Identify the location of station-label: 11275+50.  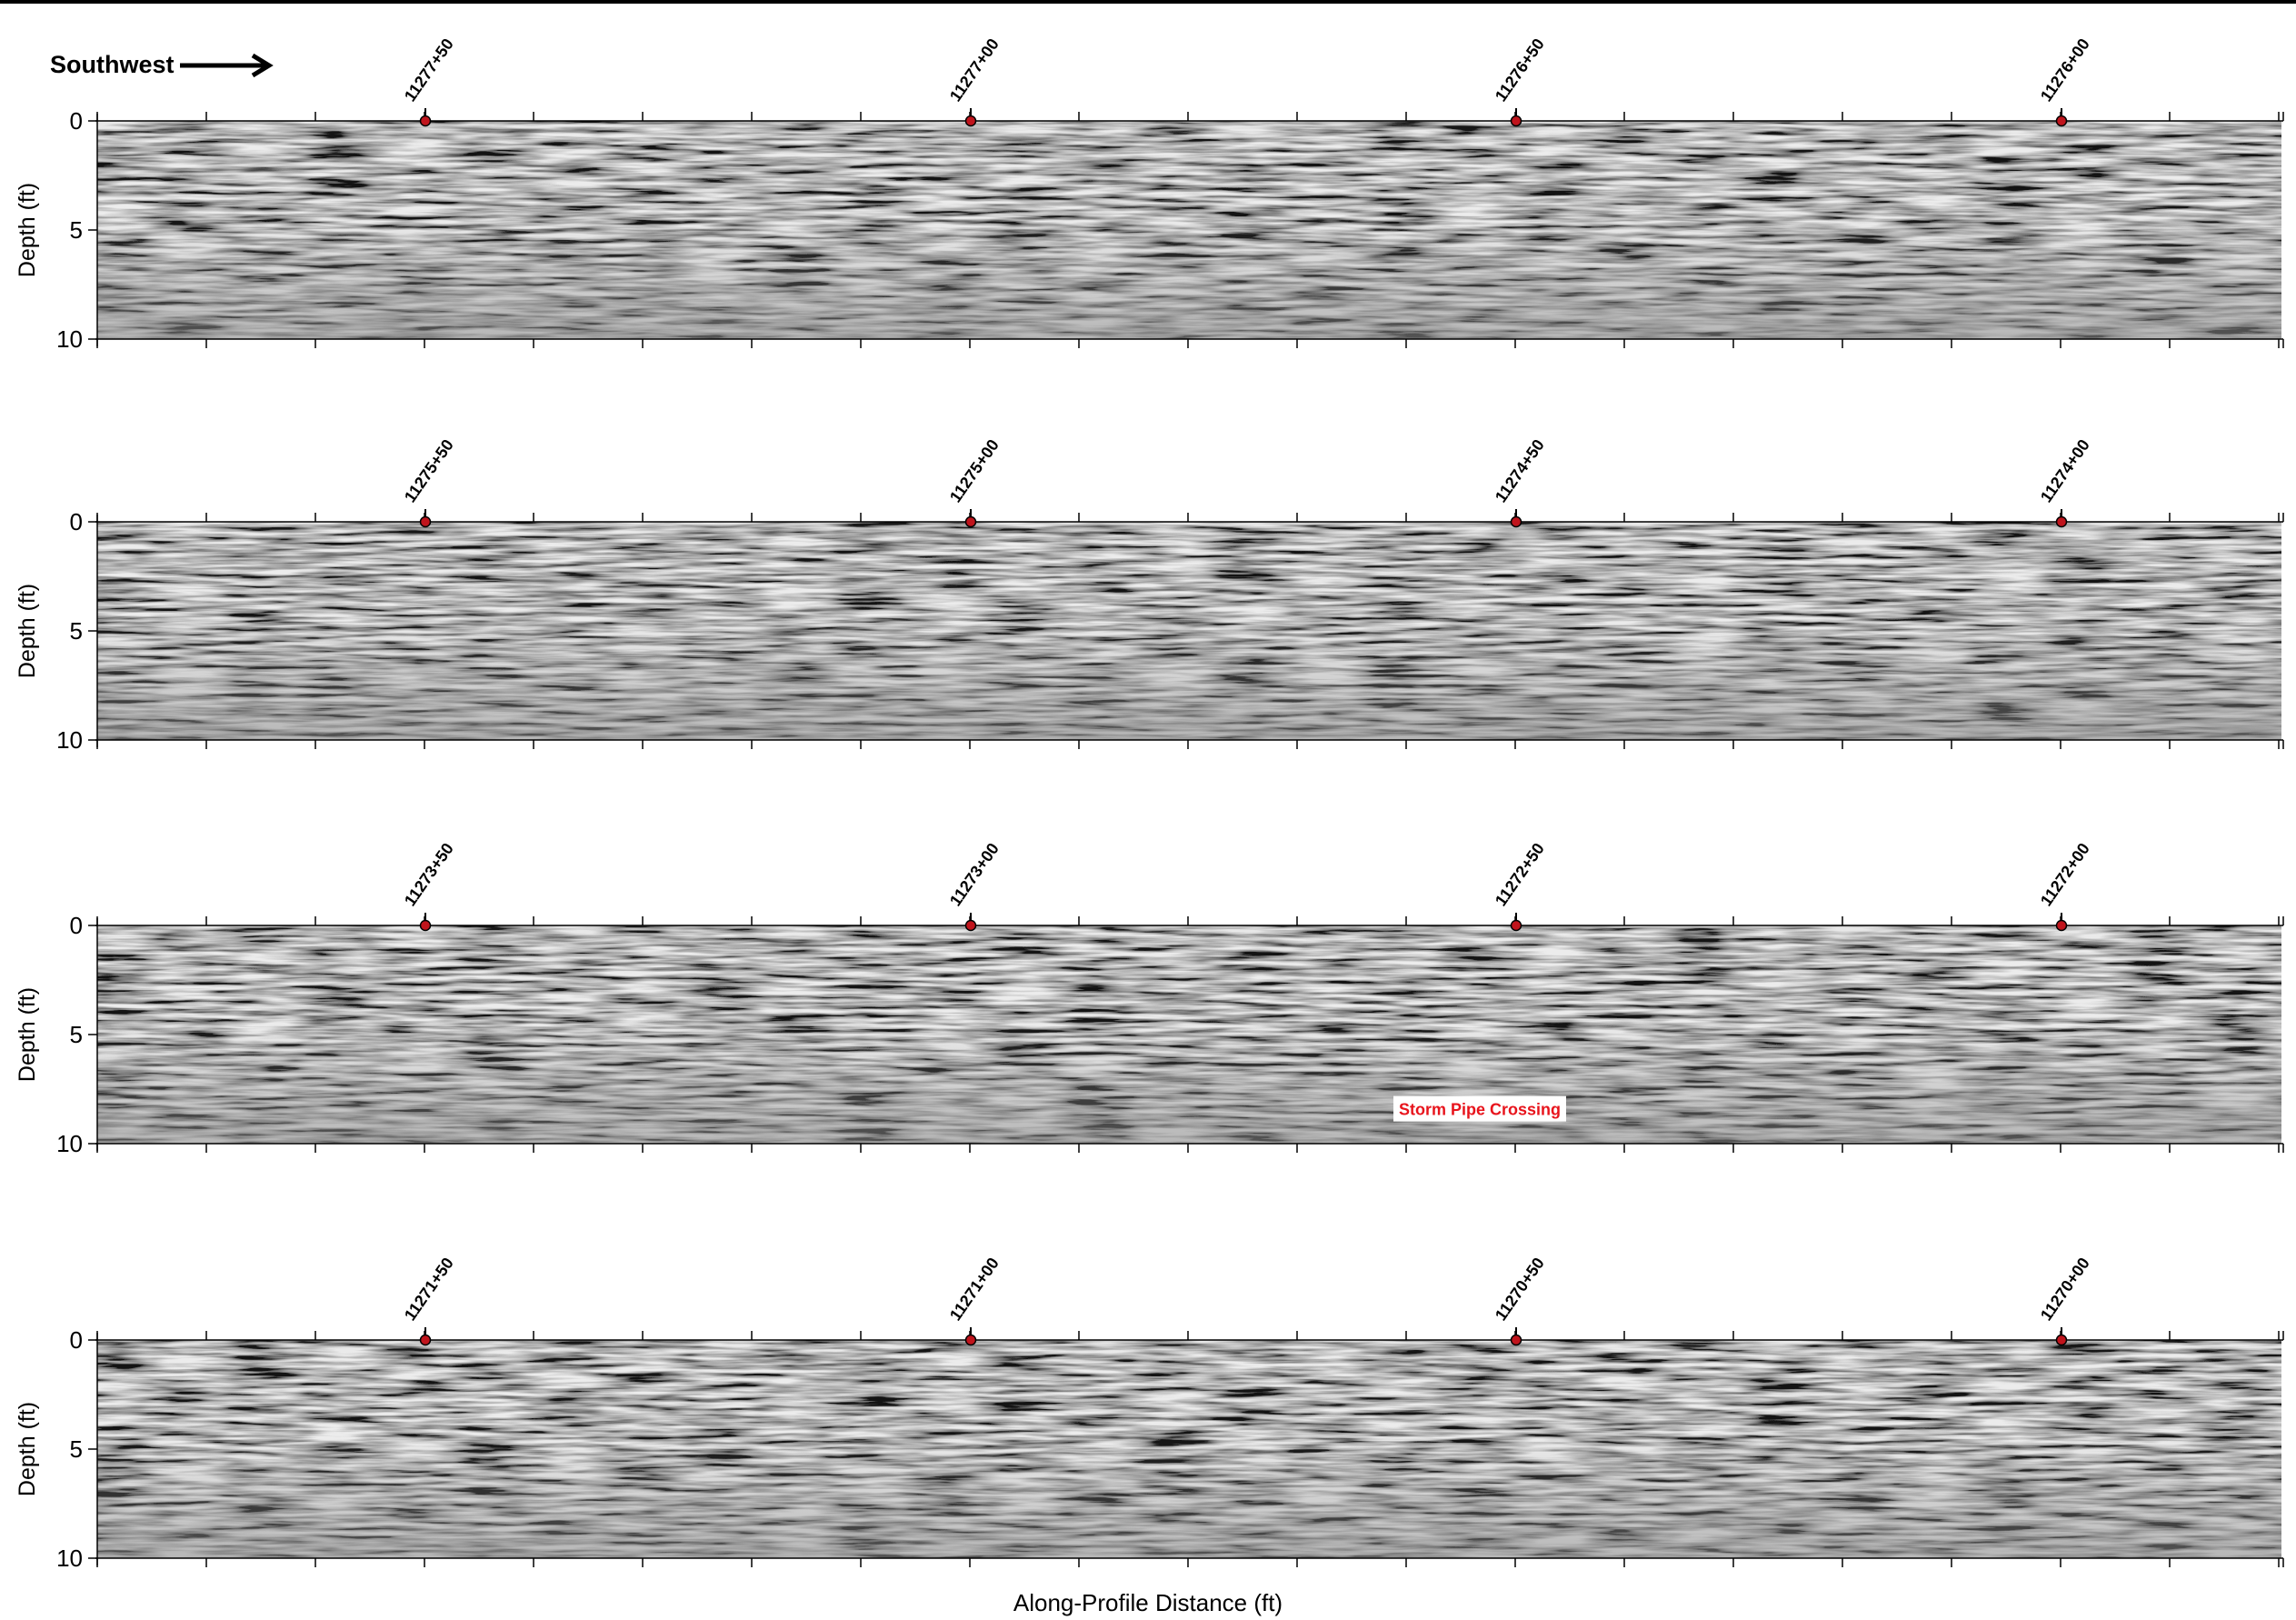
(429, 471).